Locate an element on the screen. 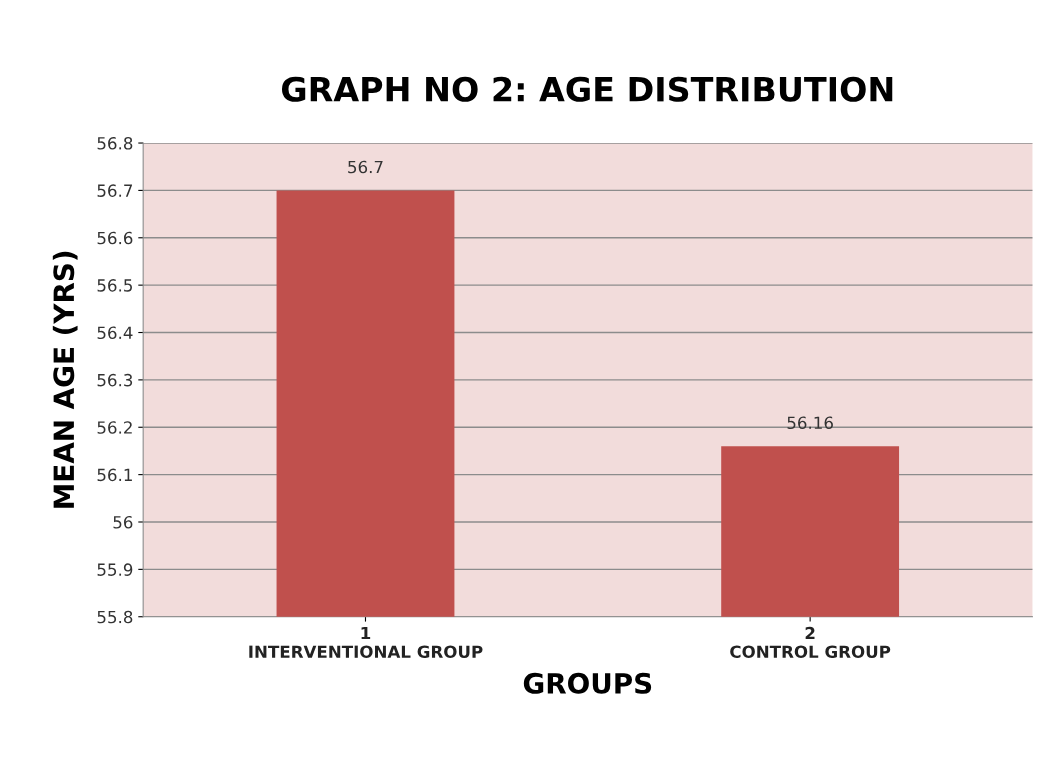 Image resolution: width=1045 pixels, height=769 pixels. x-axis-title: GROUPS is located at coordinates (587, 683).